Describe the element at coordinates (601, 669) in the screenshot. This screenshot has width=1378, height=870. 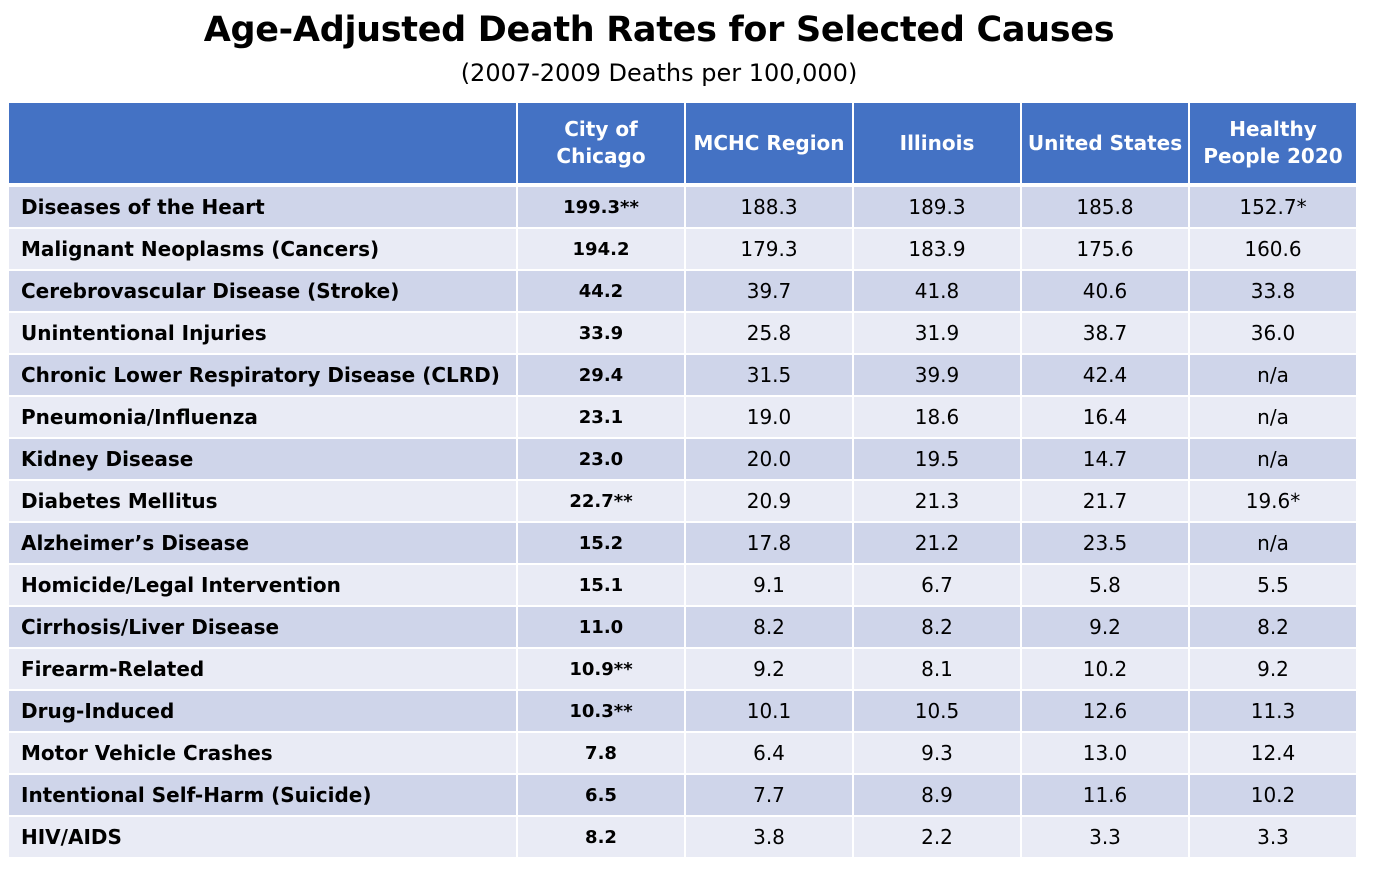
I see `value-cell-city-of-chicago: 10.9**` at that location.